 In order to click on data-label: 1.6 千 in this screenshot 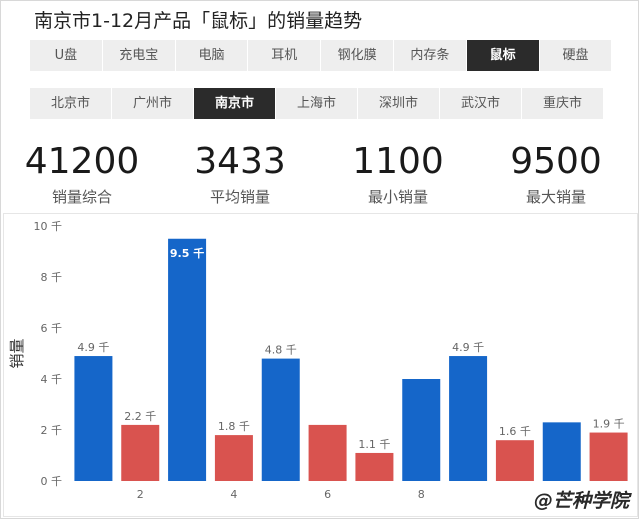, I will do `click(515, 431)`.